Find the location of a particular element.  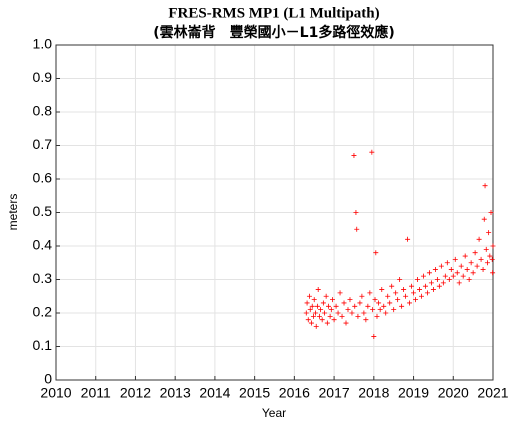

y-tick-label: 0.9 is located at coordinates (43, 77).